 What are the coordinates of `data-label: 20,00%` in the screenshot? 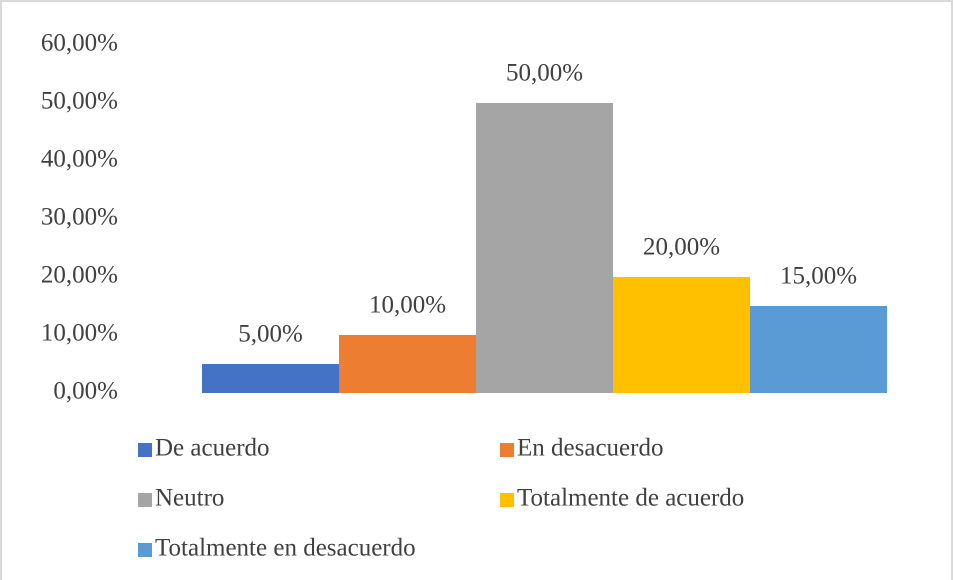 It's located at (681, 247).